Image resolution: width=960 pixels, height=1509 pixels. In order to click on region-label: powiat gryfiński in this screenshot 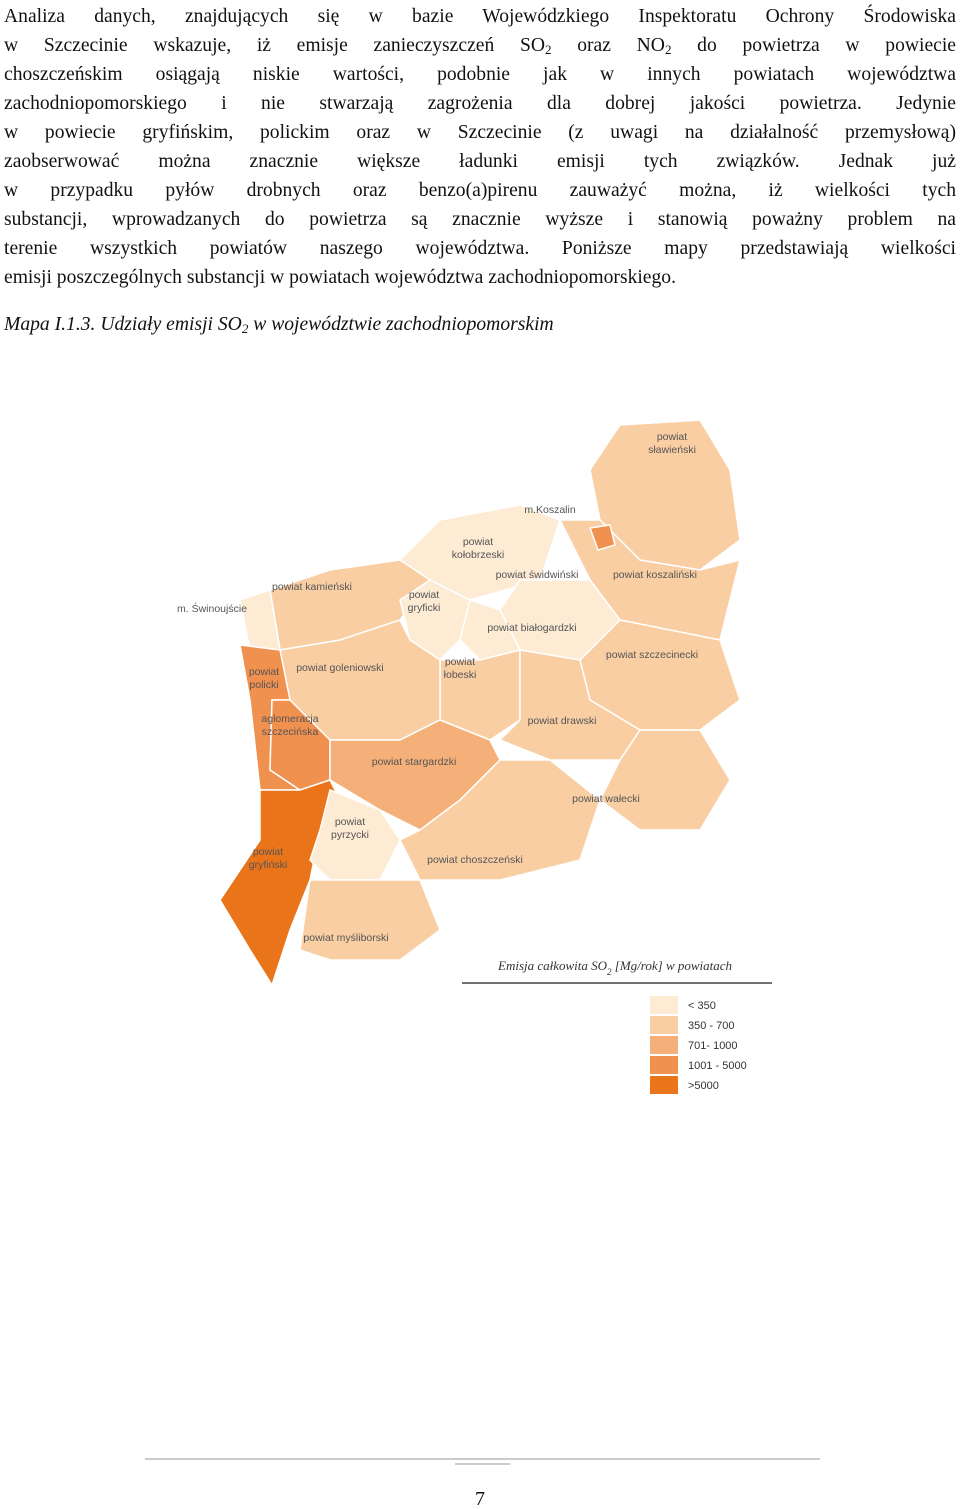, I will do `click(268, 858)`.